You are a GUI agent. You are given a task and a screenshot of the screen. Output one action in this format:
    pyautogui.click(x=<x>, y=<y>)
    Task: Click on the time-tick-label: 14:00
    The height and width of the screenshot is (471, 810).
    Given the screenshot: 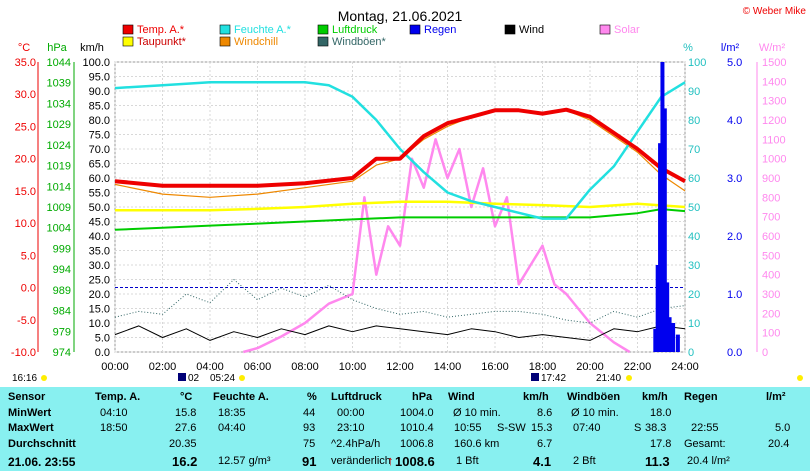 What is the action you would take?
    pyautogui.click(x=448, y=367)
    